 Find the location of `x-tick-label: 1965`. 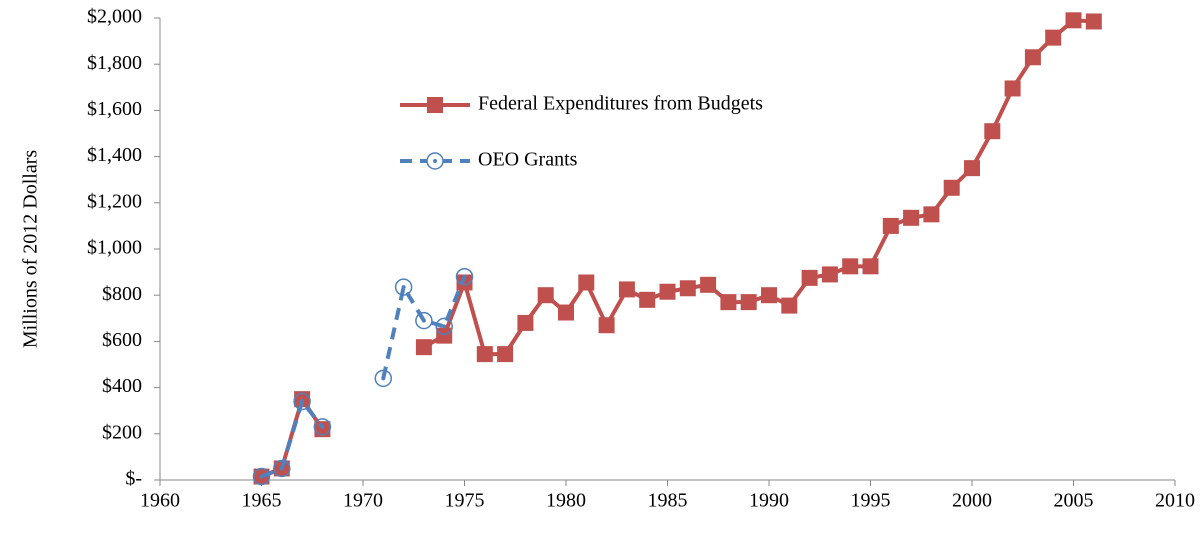

x-tick-label: 1965 is located at coordinates (262, 501).